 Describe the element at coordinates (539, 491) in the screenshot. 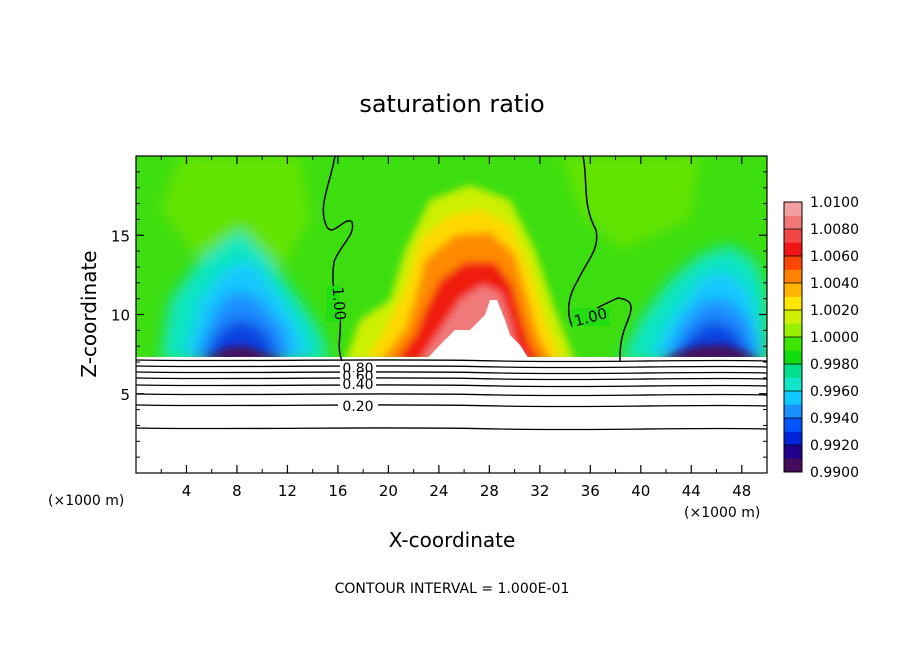

I see `x-tick-label: 32` at that location.